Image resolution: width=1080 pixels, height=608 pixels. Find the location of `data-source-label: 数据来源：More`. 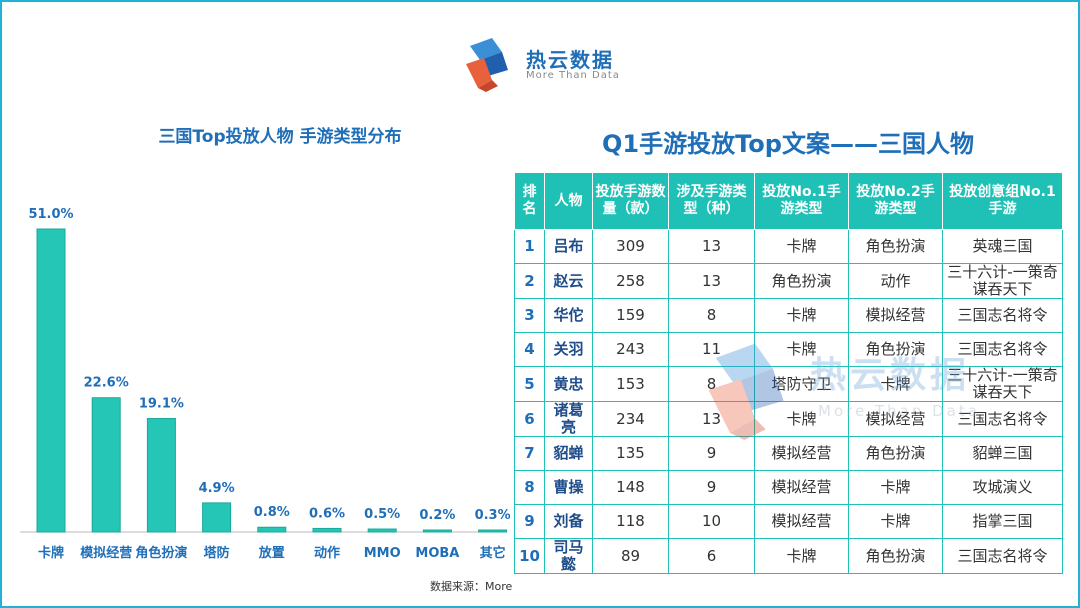

data-source-label: 数据来源：More is located at coordinates (471, 586).